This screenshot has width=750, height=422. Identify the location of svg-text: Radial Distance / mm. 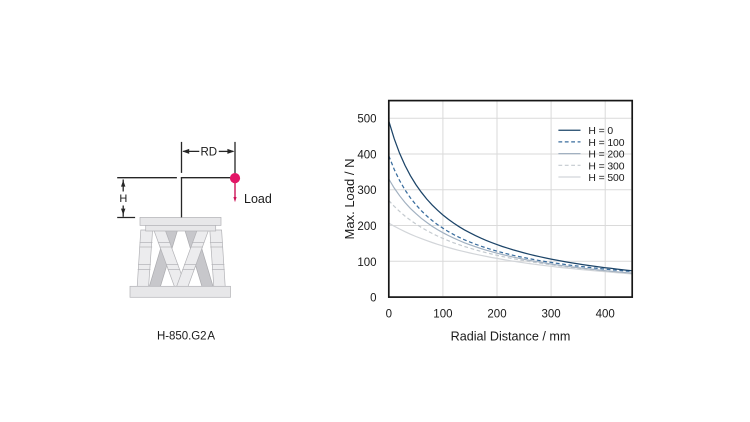
(511, 337).